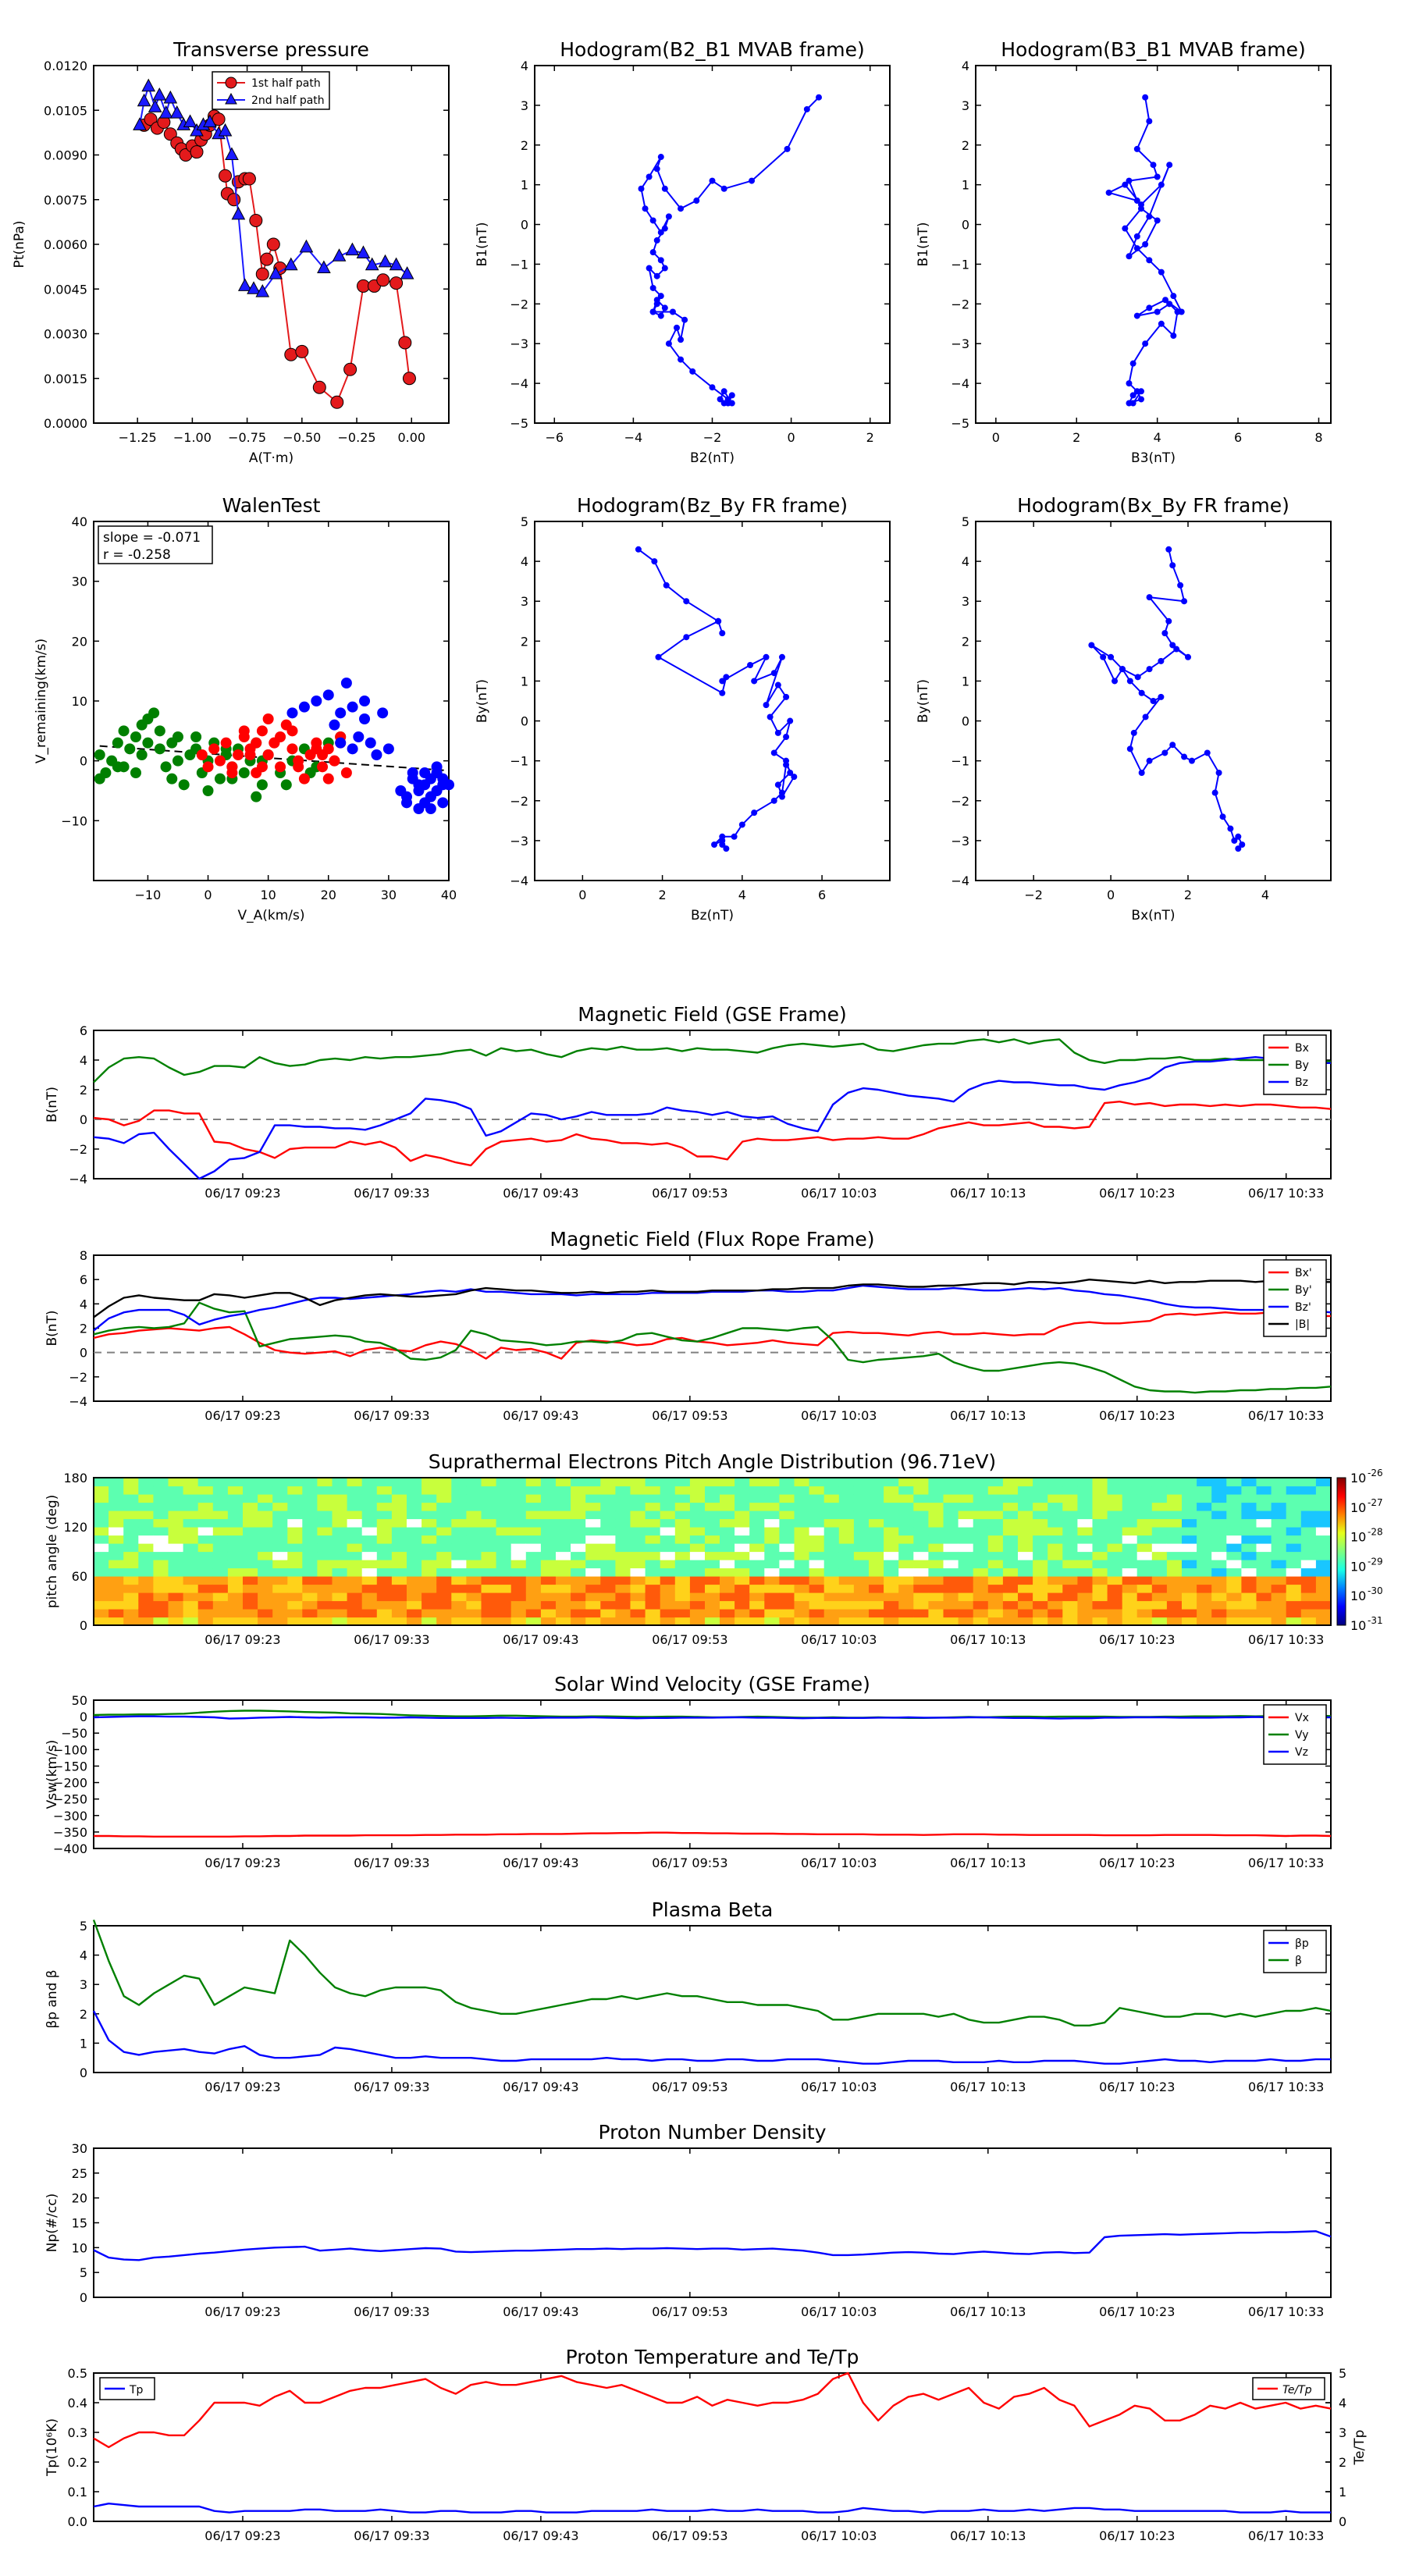  I want to click on tp-marker-circle, so click(302, 351).